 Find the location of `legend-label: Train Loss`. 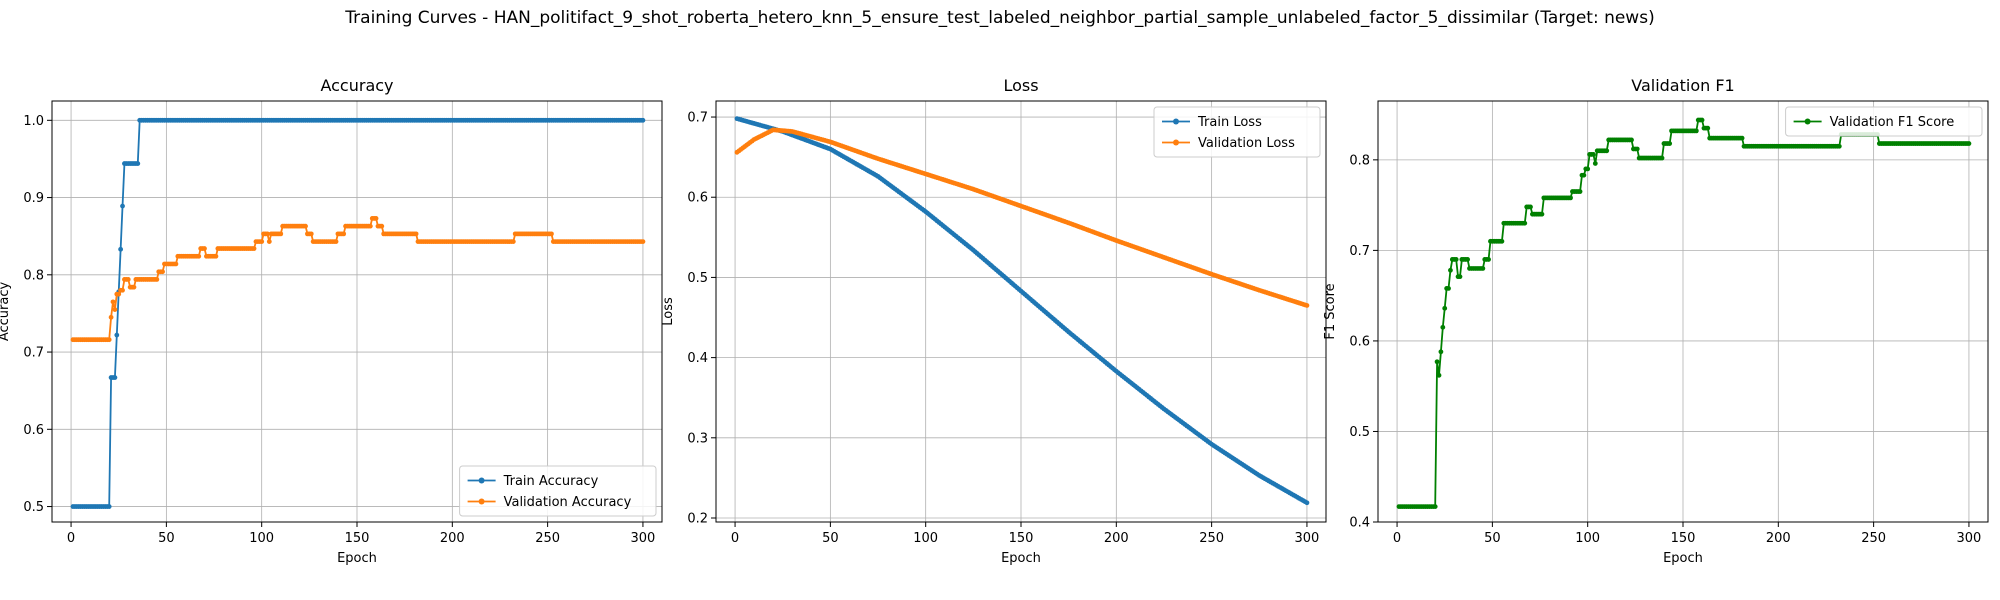

legend-label: Train Loss is located at coordinates (1229, 122).